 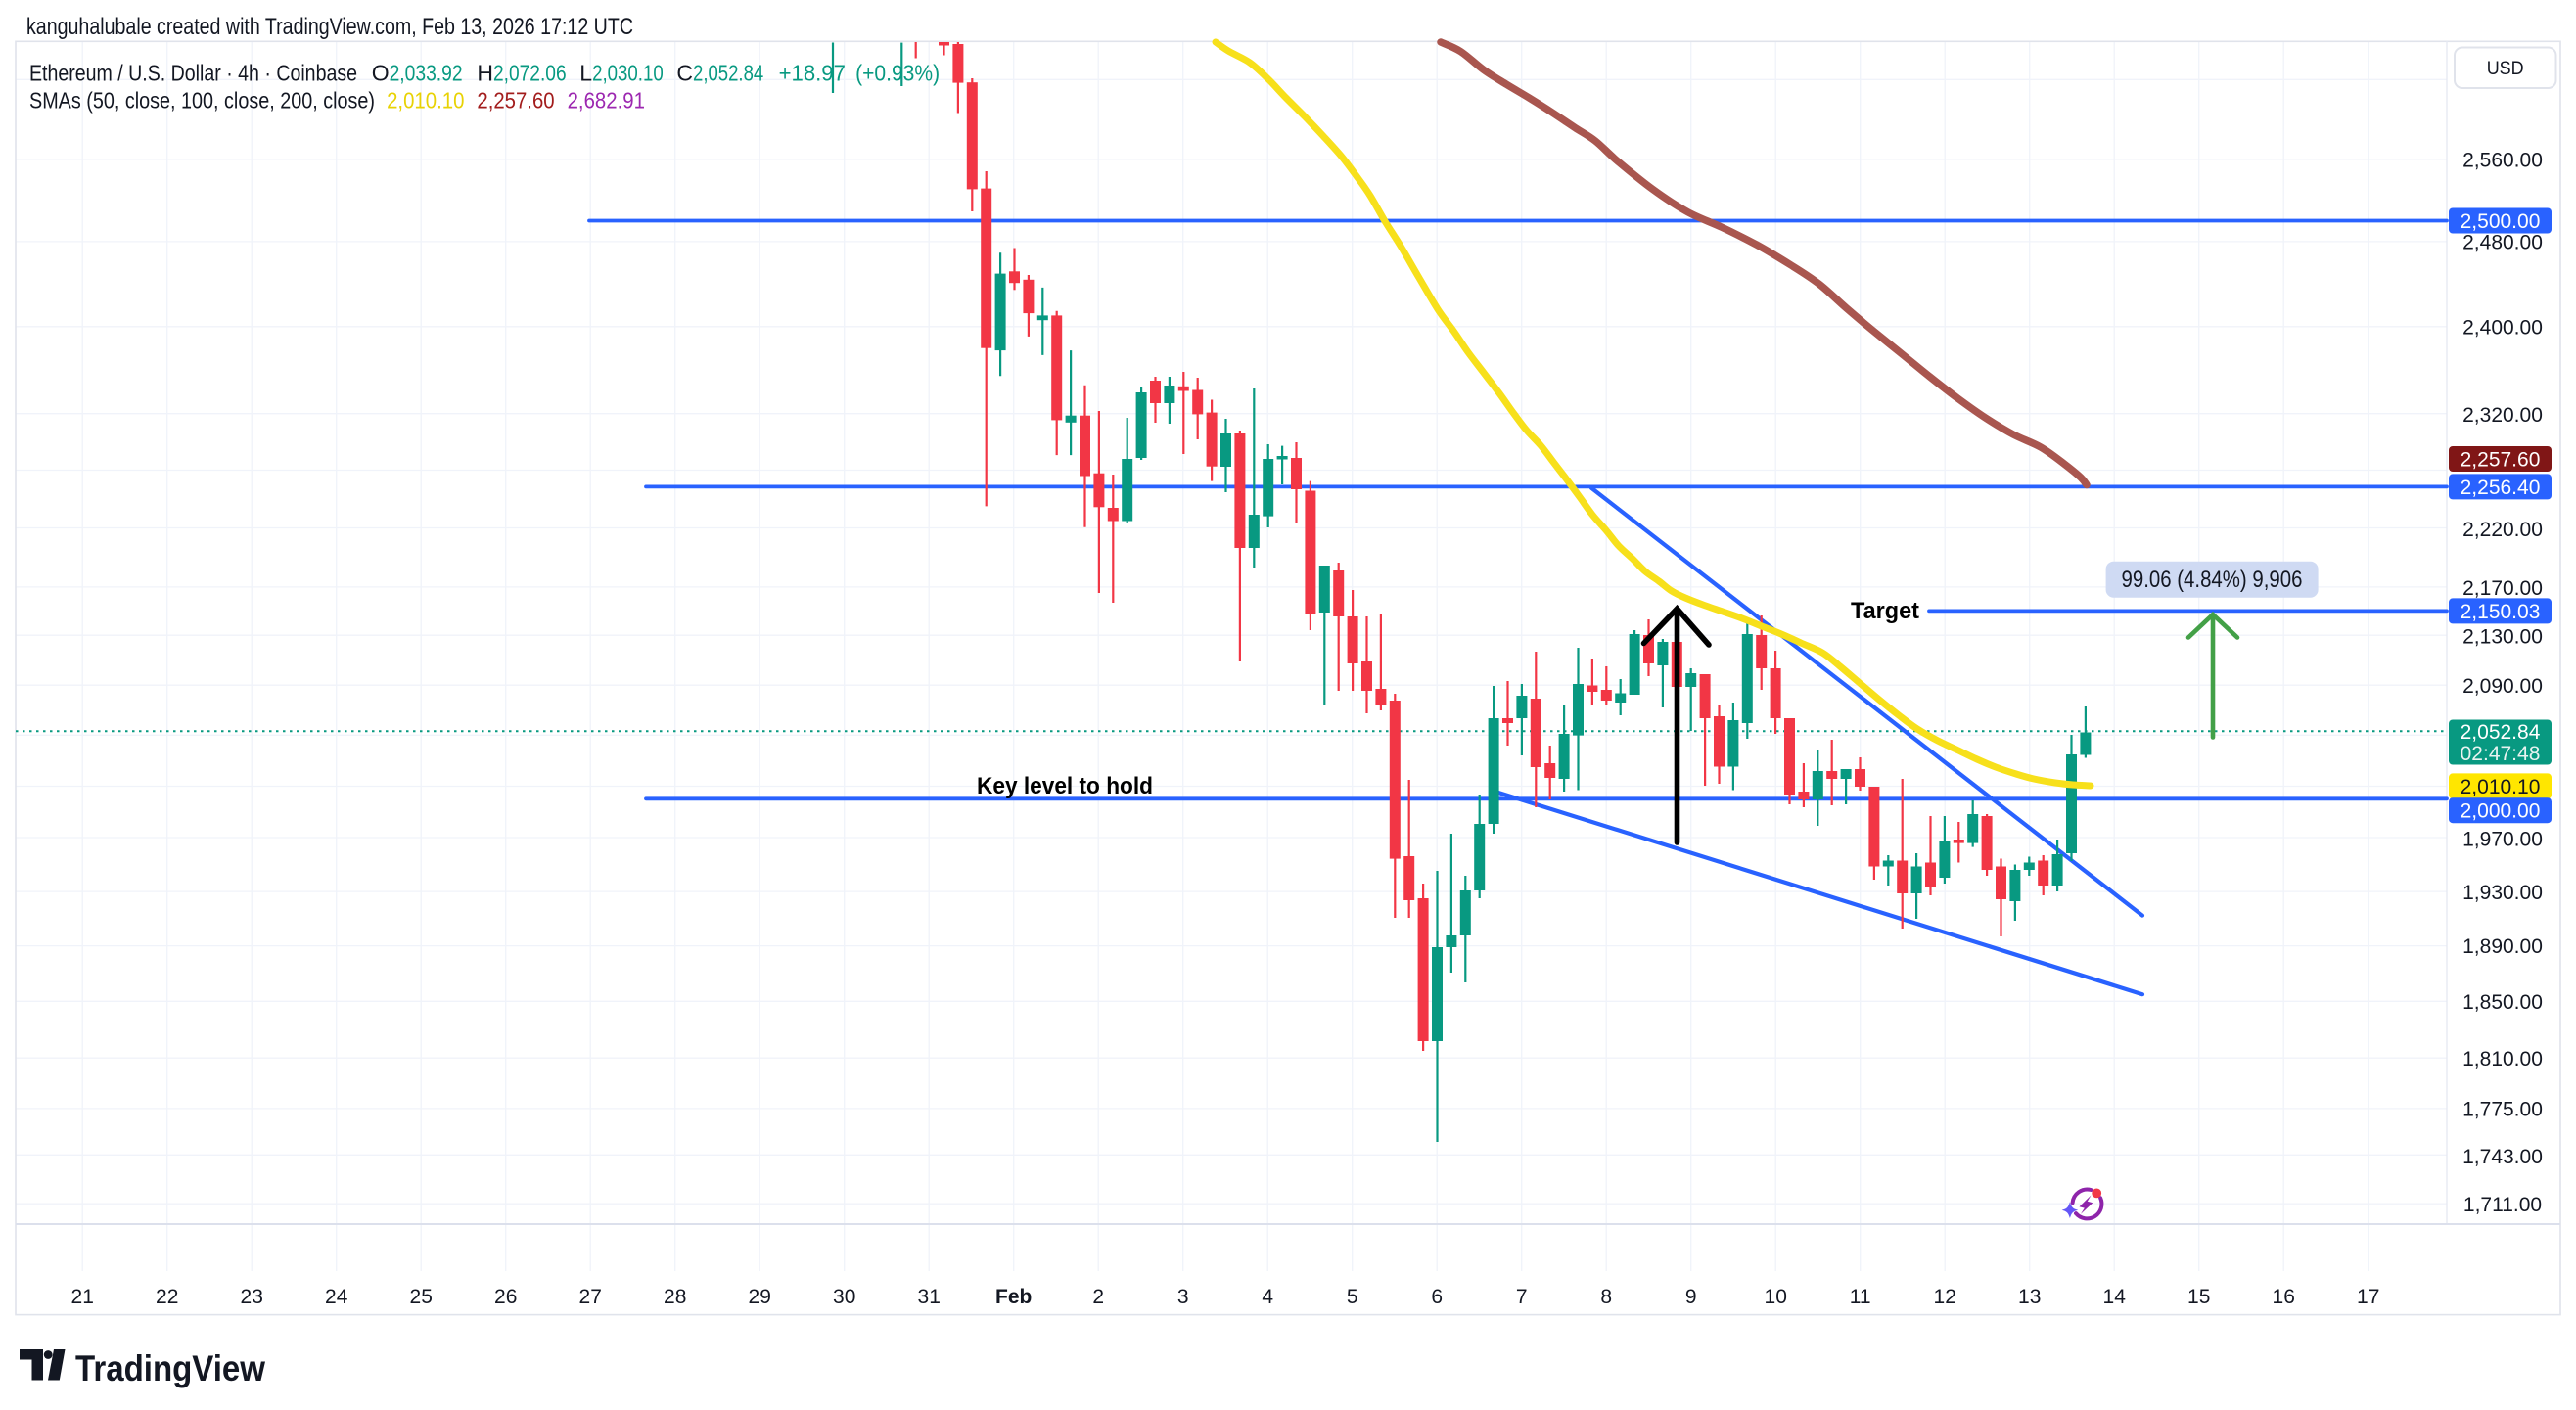 I want to click on svg-text: Target, so click(x=1885, y=611).